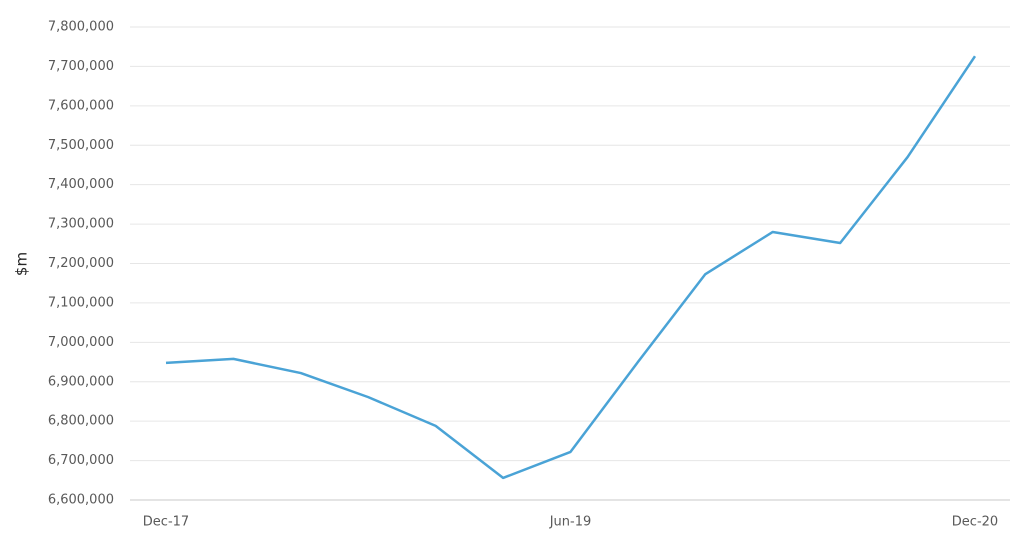 This screenshot has height=551, width=1024. What do you see at coordinates (81, 500) in the screenshot?
I see `y-tick-label: 6,600,000` at bounding box center [81, 500].